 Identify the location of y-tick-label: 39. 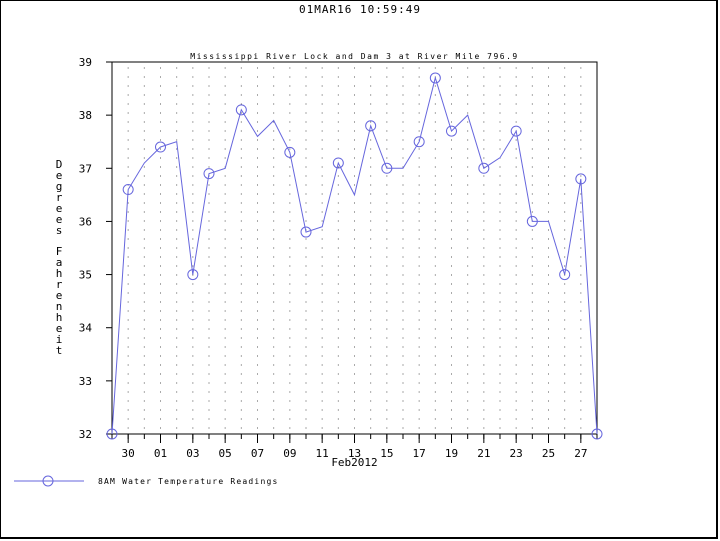
(85, 62).